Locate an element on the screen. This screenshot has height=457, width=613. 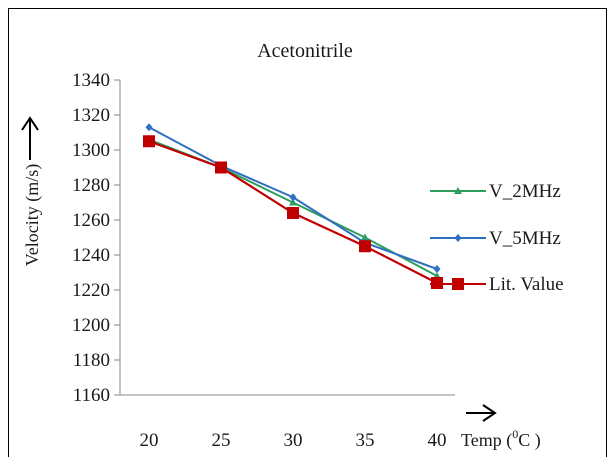
y-tick-label: 1200 is located at coordinates (91, 325).